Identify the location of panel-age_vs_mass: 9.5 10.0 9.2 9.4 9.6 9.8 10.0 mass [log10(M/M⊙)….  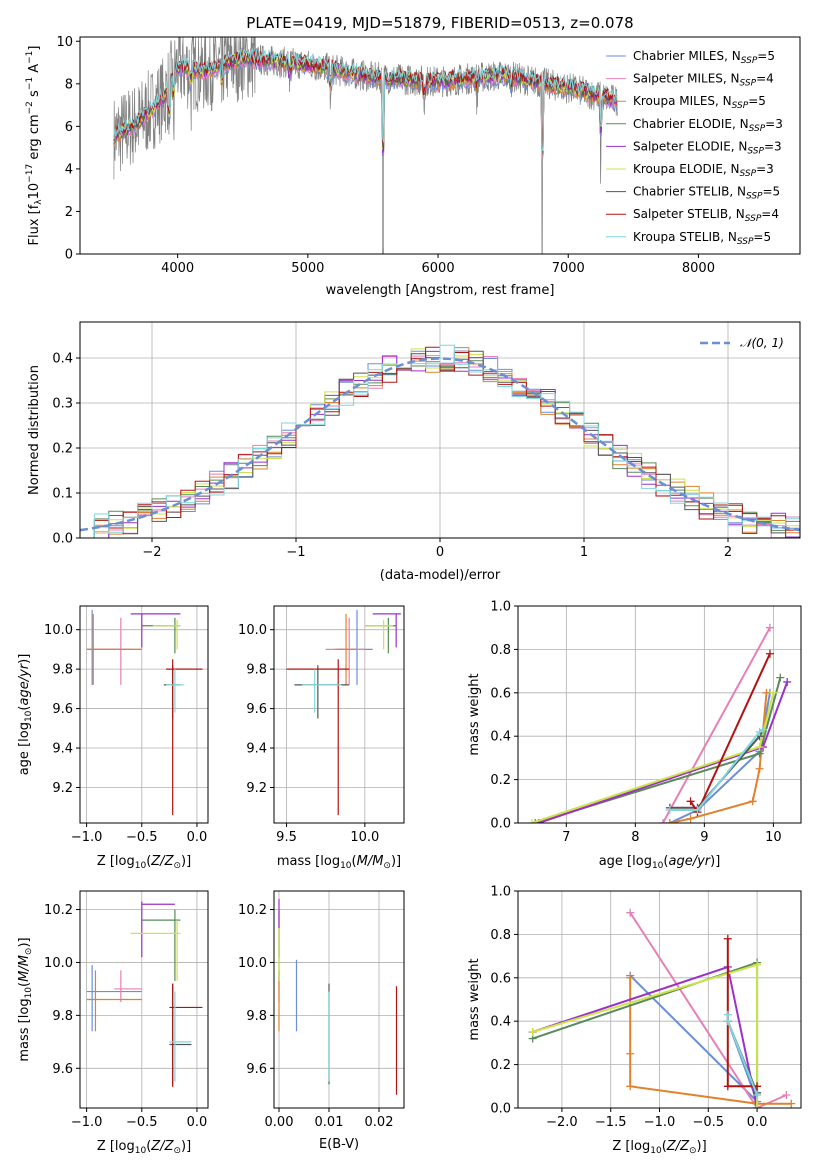
(321, 738).